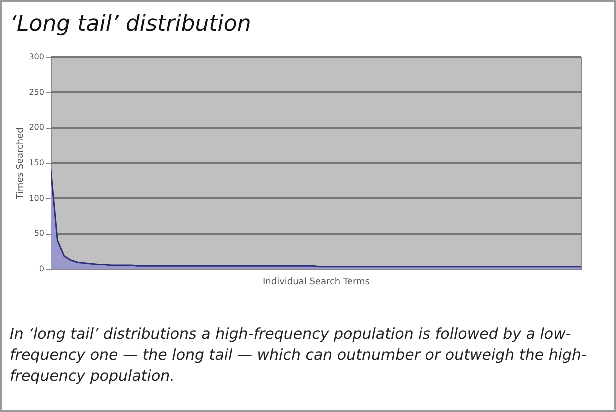 The image size is (616, 412). I want to click on y-tick-label: 300, so click(36, 57).